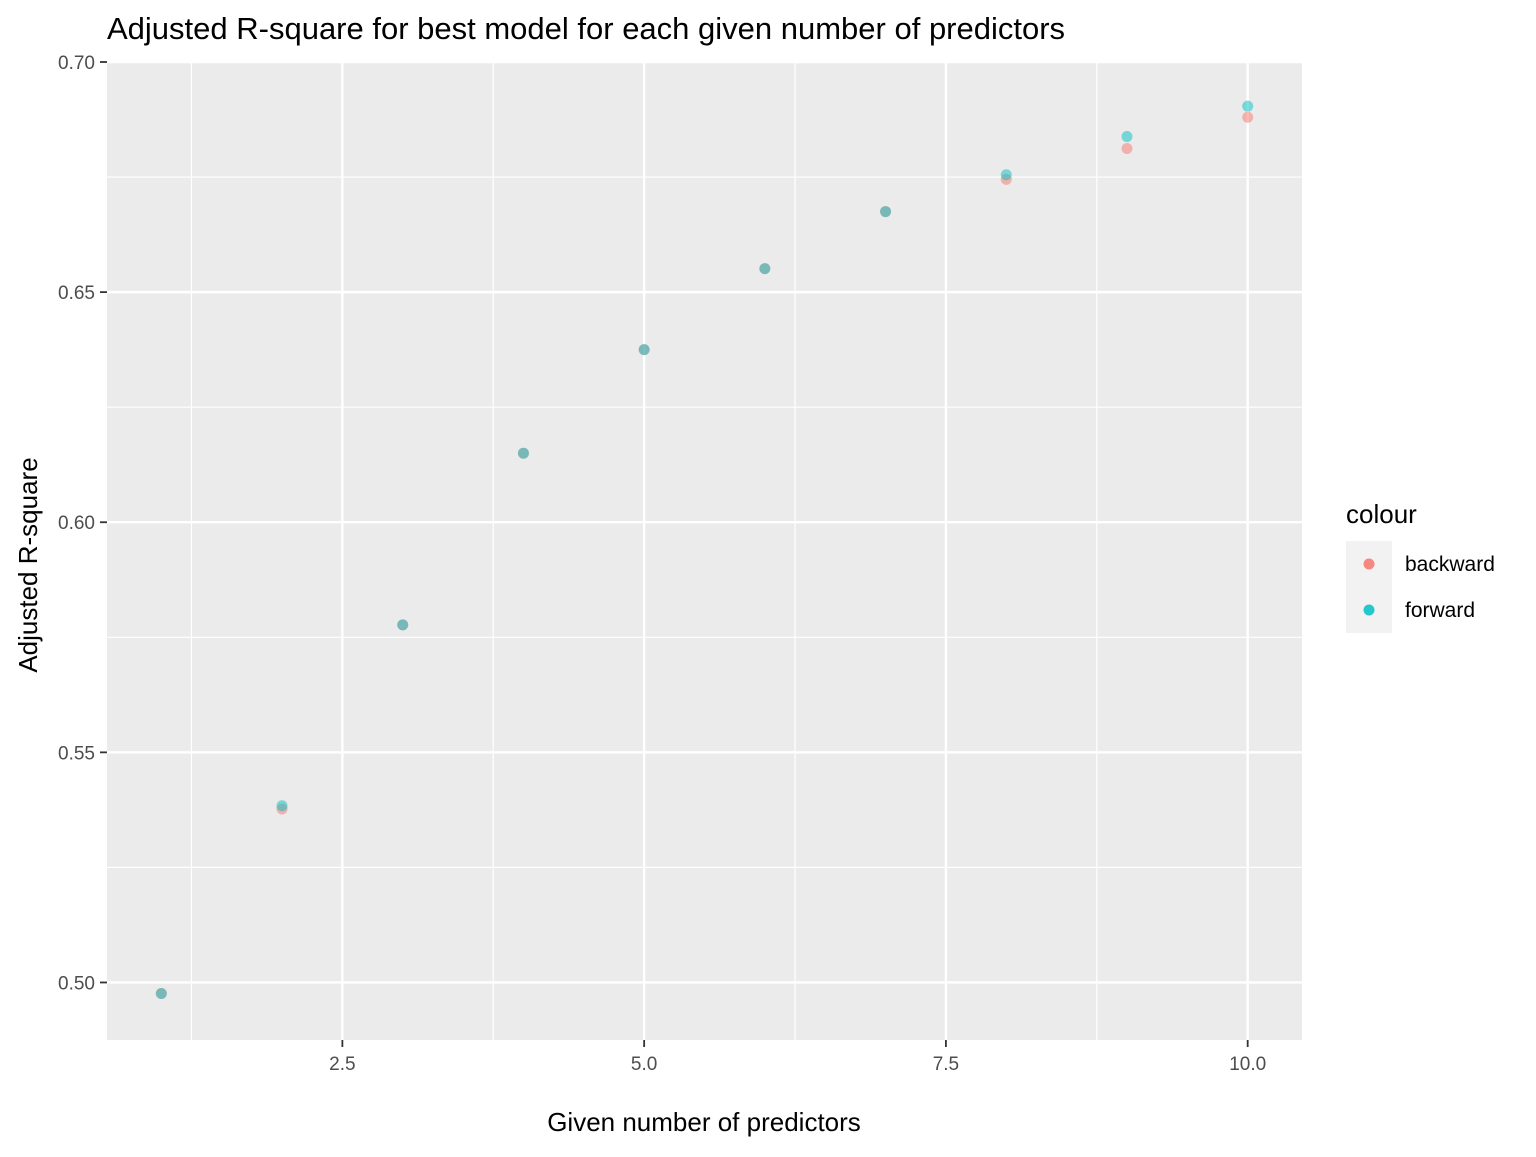 The width and height of the screenshot is (1536, 1157). What do you see at coordinates (1369, 610) in the screenshot?
I see `legend-swatch-forward` at bounding box center [1369, 610].